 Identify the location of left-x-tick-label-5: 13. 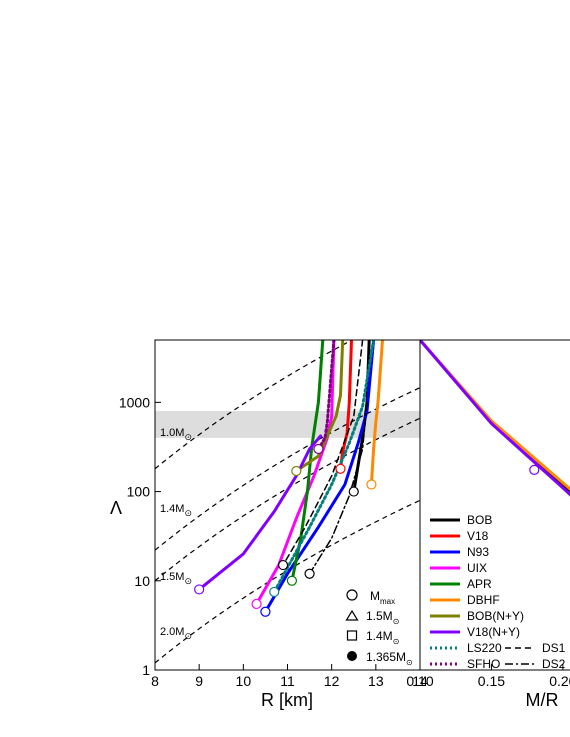
(376, 681).